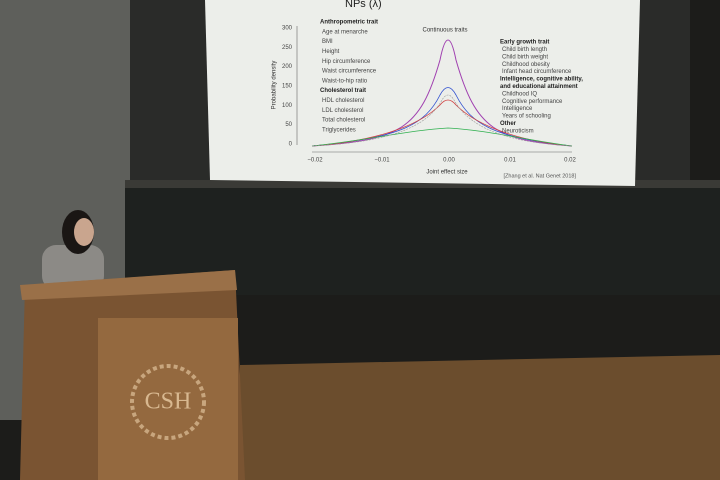 The width and height of the screenshot is (720, 480). I want to click on legend-item: Triglycerides, so click(339, 130).